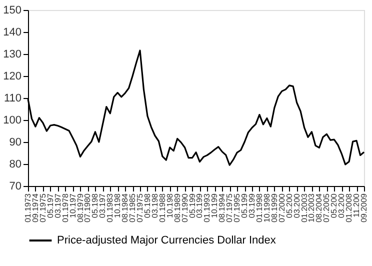 This screenshot has width=372, height=266. What do you see at coordinates (50, 205) in the screenshot?
I see `x-tick-label: 05.197` at bounding box center [50, 205].